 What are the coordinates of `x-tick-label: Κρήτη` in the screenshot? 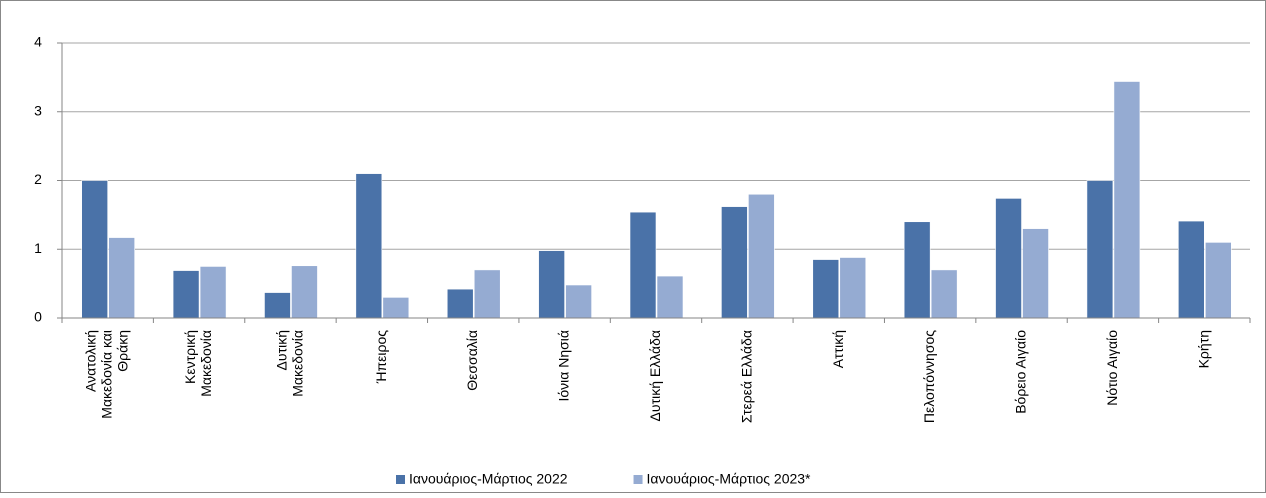 It's located at (1203, 349).